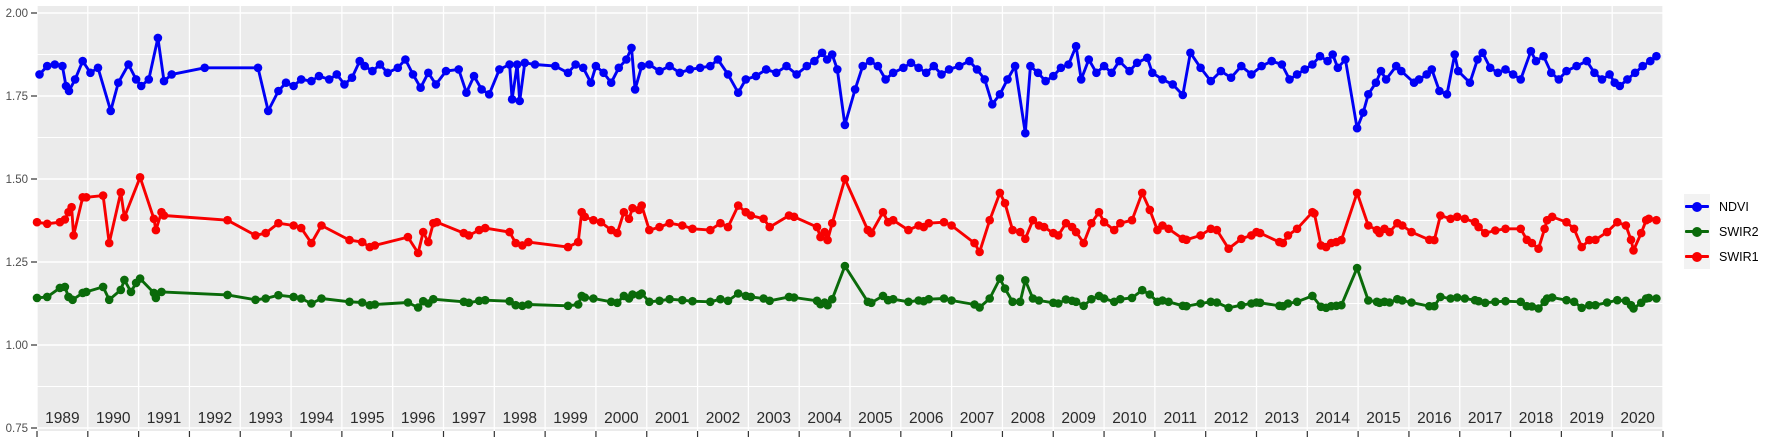 The width and height of the screenshot is (1773, 442). I want to click on swir2-series, so click(846, 287).